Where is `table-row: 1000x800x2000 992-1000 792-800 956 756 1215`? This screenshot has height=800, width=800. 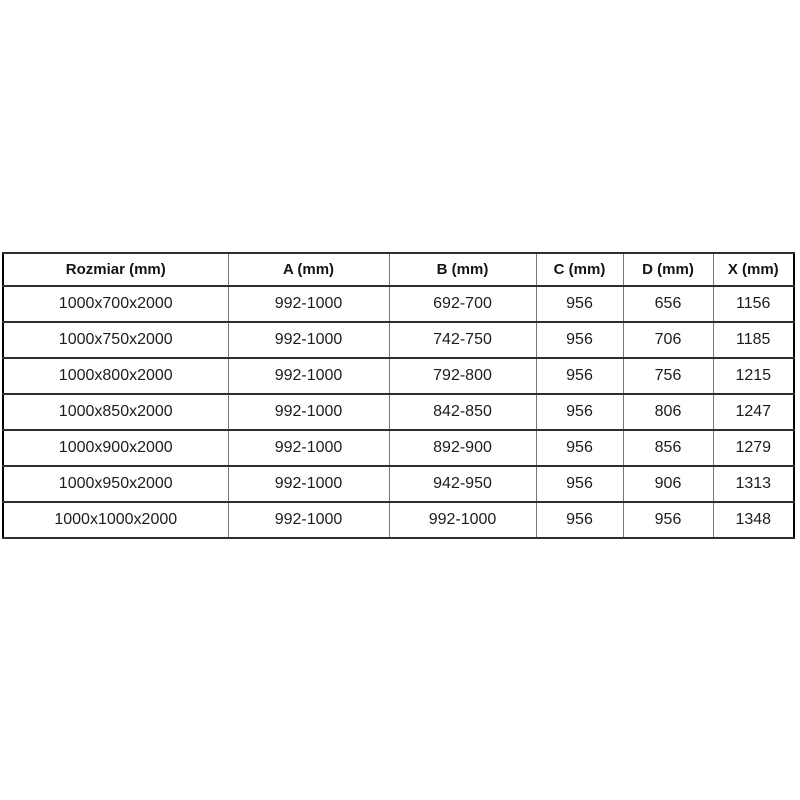
table-row: 1000x800x2000 992-1000 792-800 956 756 1215 is located at coordinates (398, 376).